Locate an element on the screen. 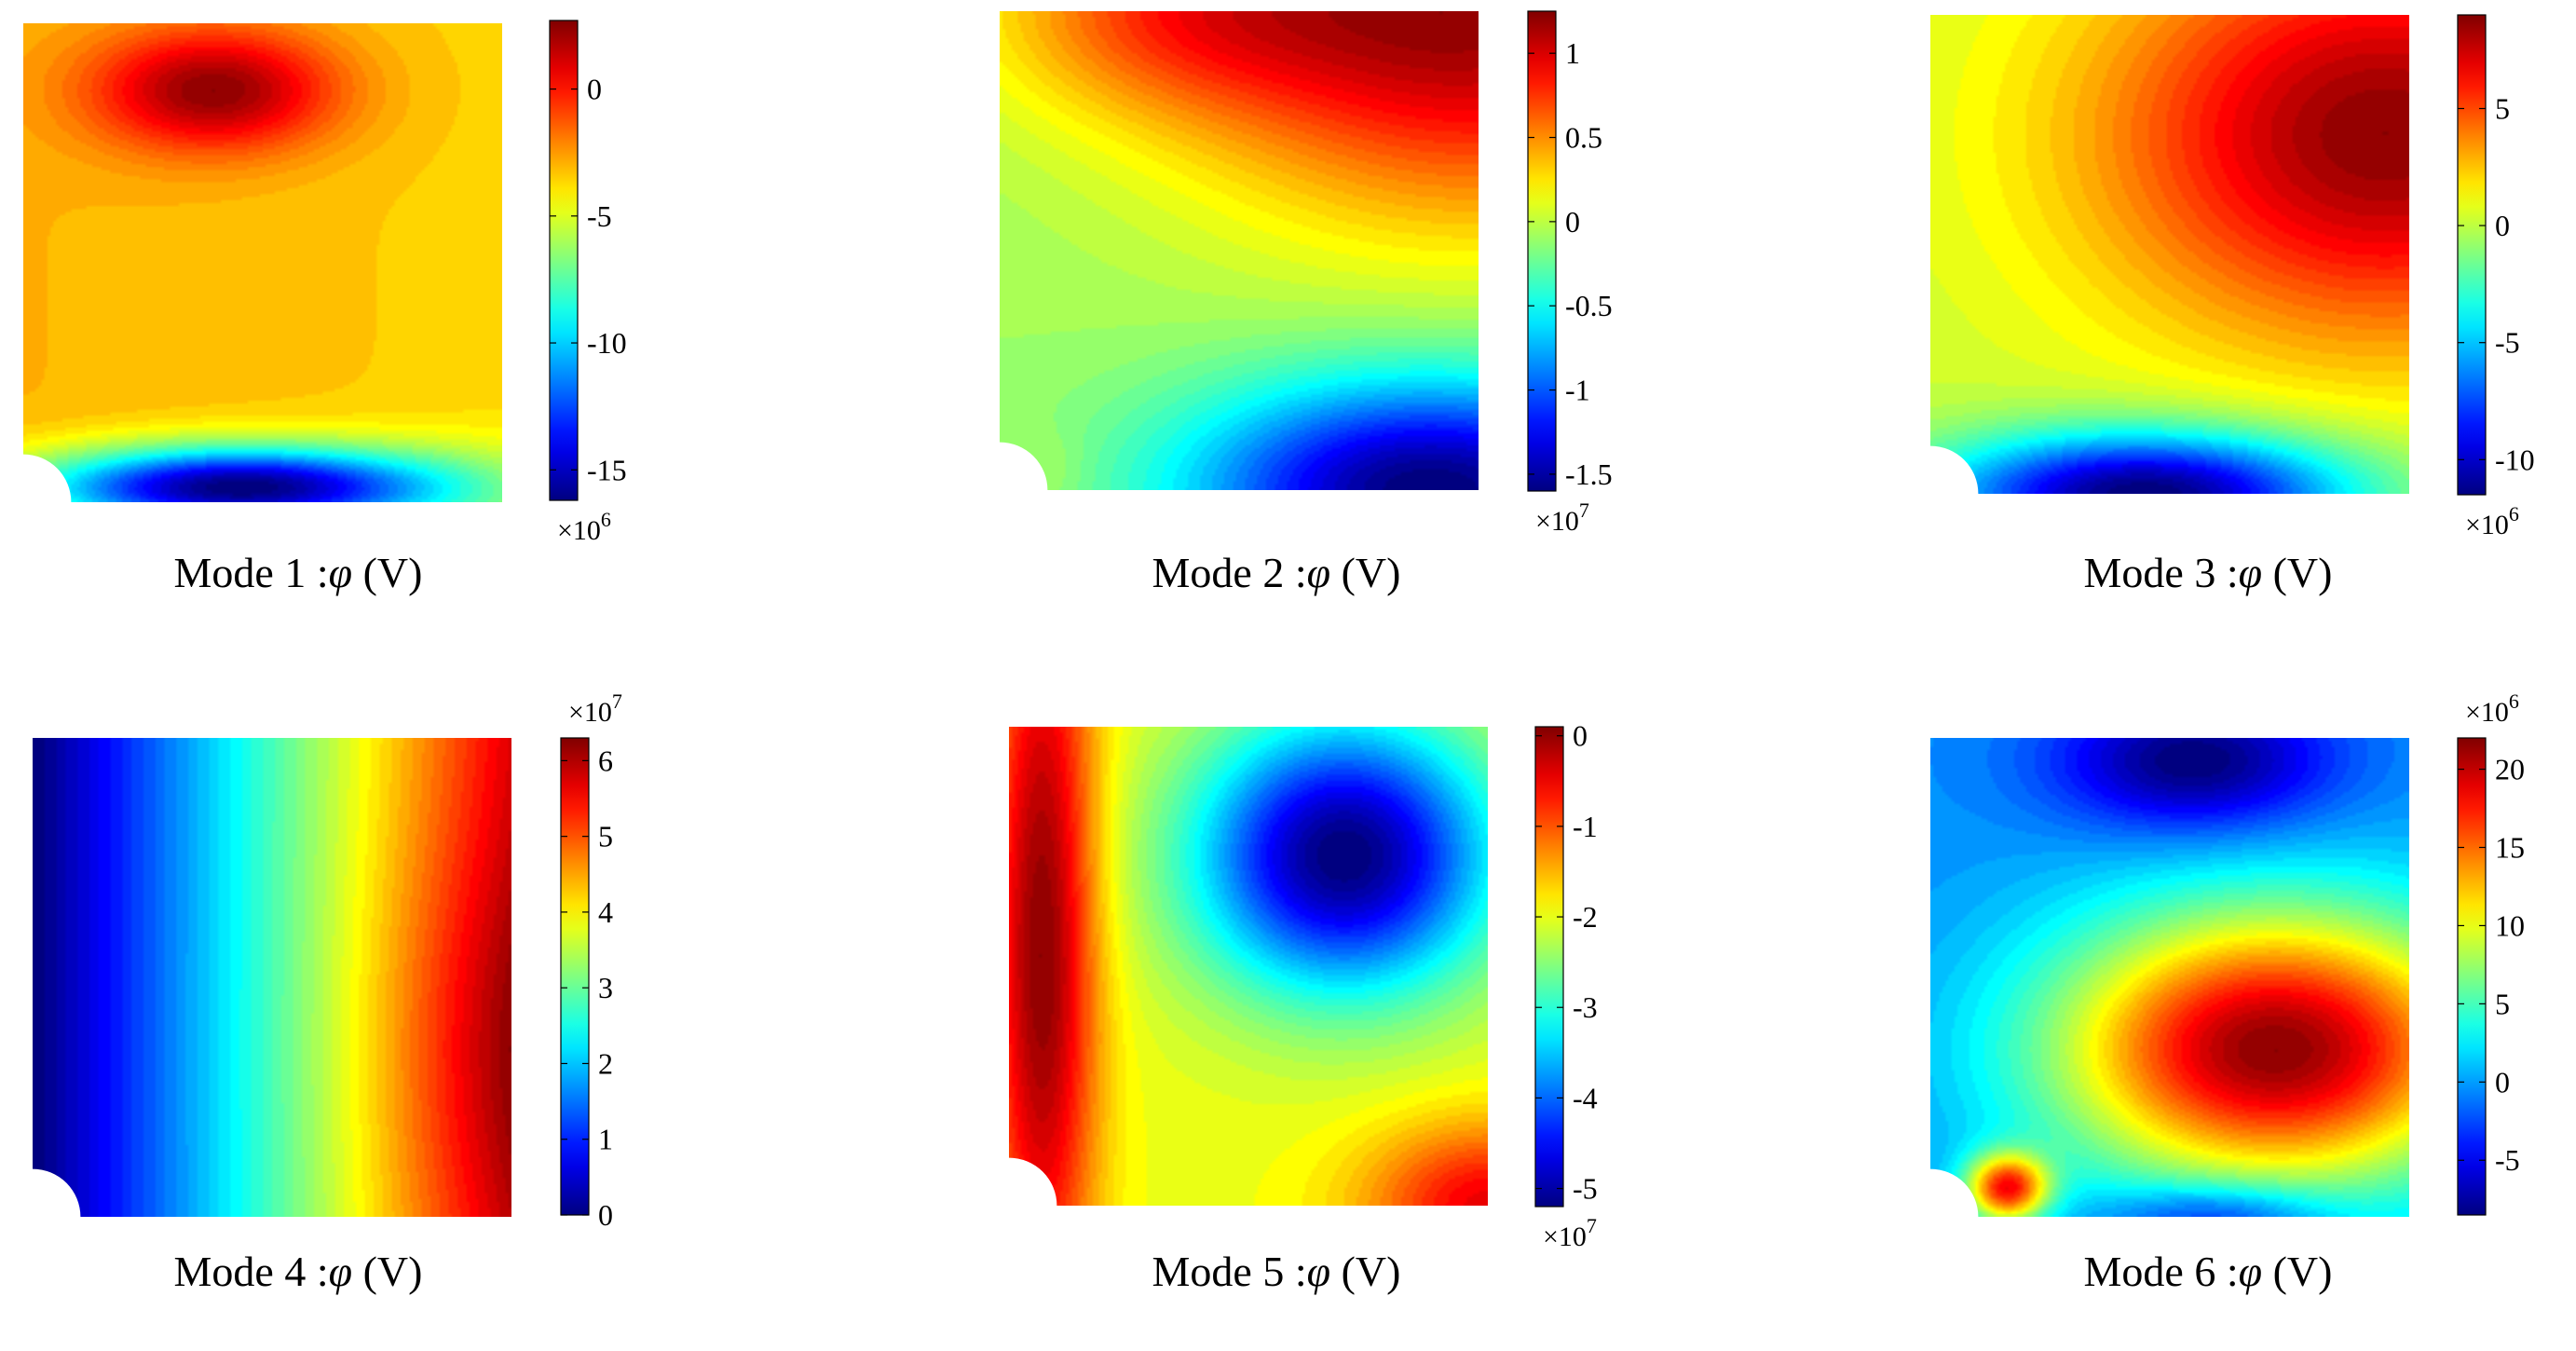 The image size is (2576, 1351). colorbar-tick-label: -1.5 is located at coordinates (1589, 474).